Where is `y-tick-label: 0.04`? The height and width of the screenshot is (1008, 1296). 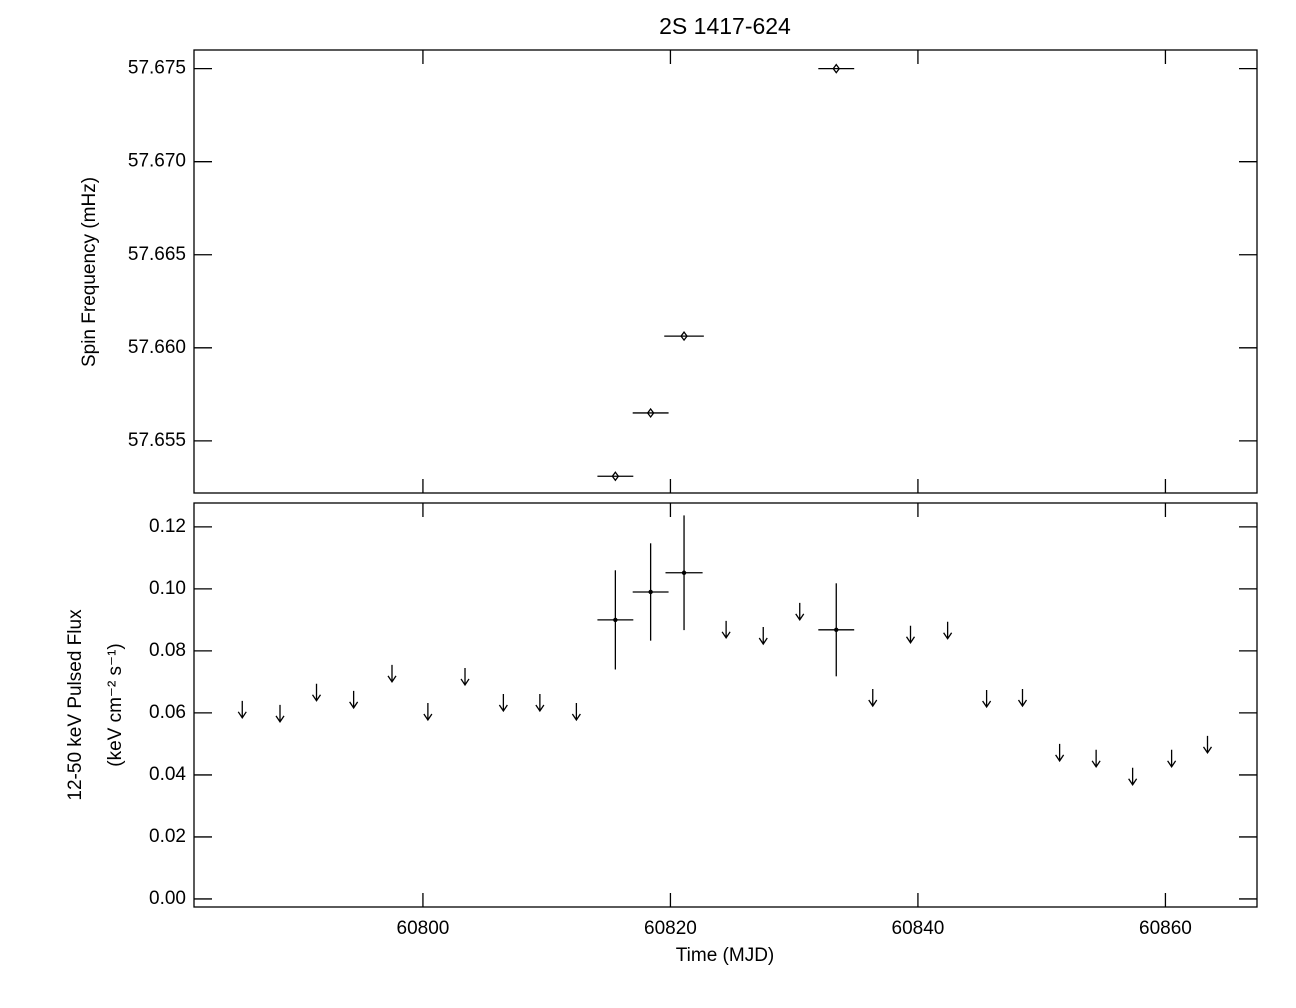 y-tick-label: 0.04 is located at coordinates (167, 774).